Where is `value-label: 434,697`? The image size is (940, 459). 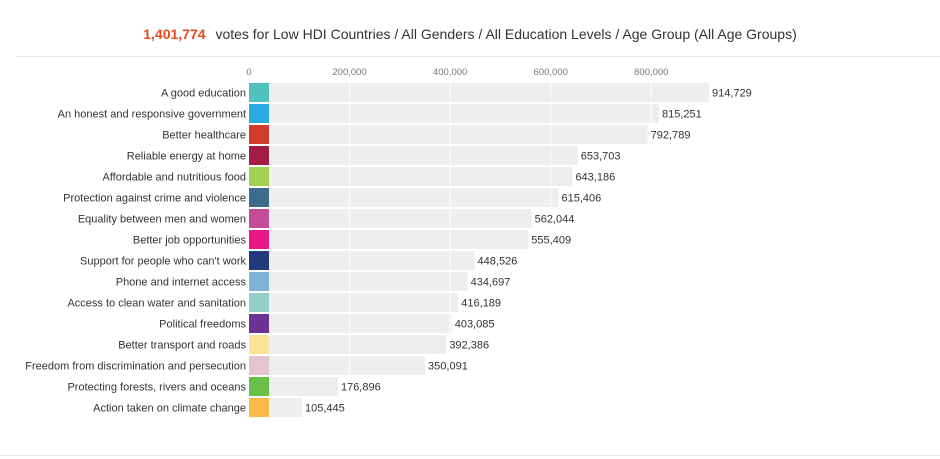
value-label: 434,697 is located at coordinates (491, 283).